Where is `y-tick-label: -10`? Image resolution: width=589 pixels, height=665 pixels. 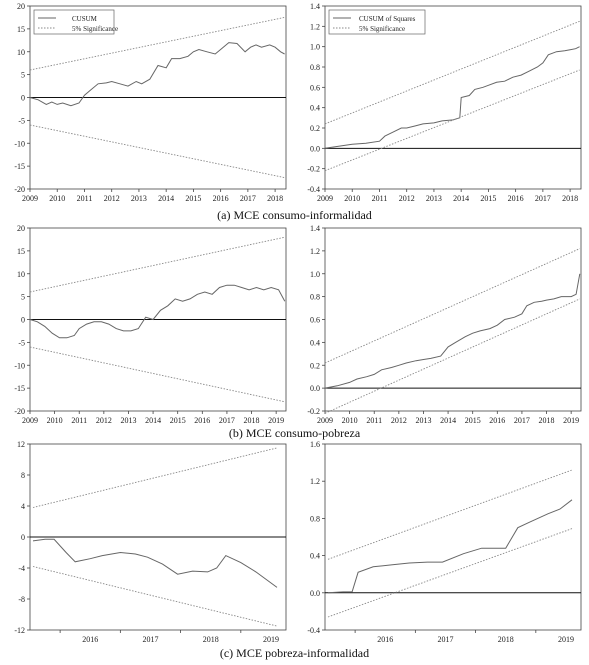
y-tick-label: -10 is located at coordinates (19, 365).